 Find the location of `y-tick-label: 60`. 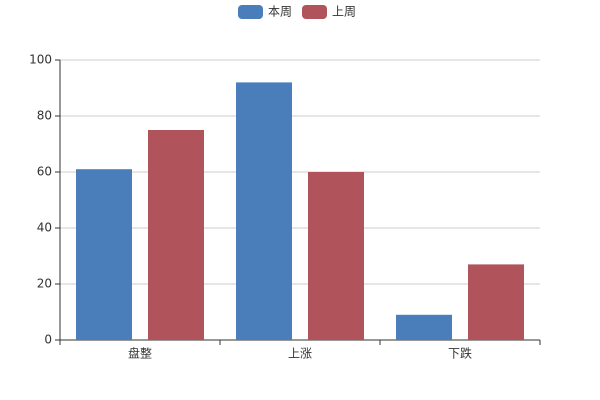

y-tick-label: 60 is located at coordinates (44, 172).